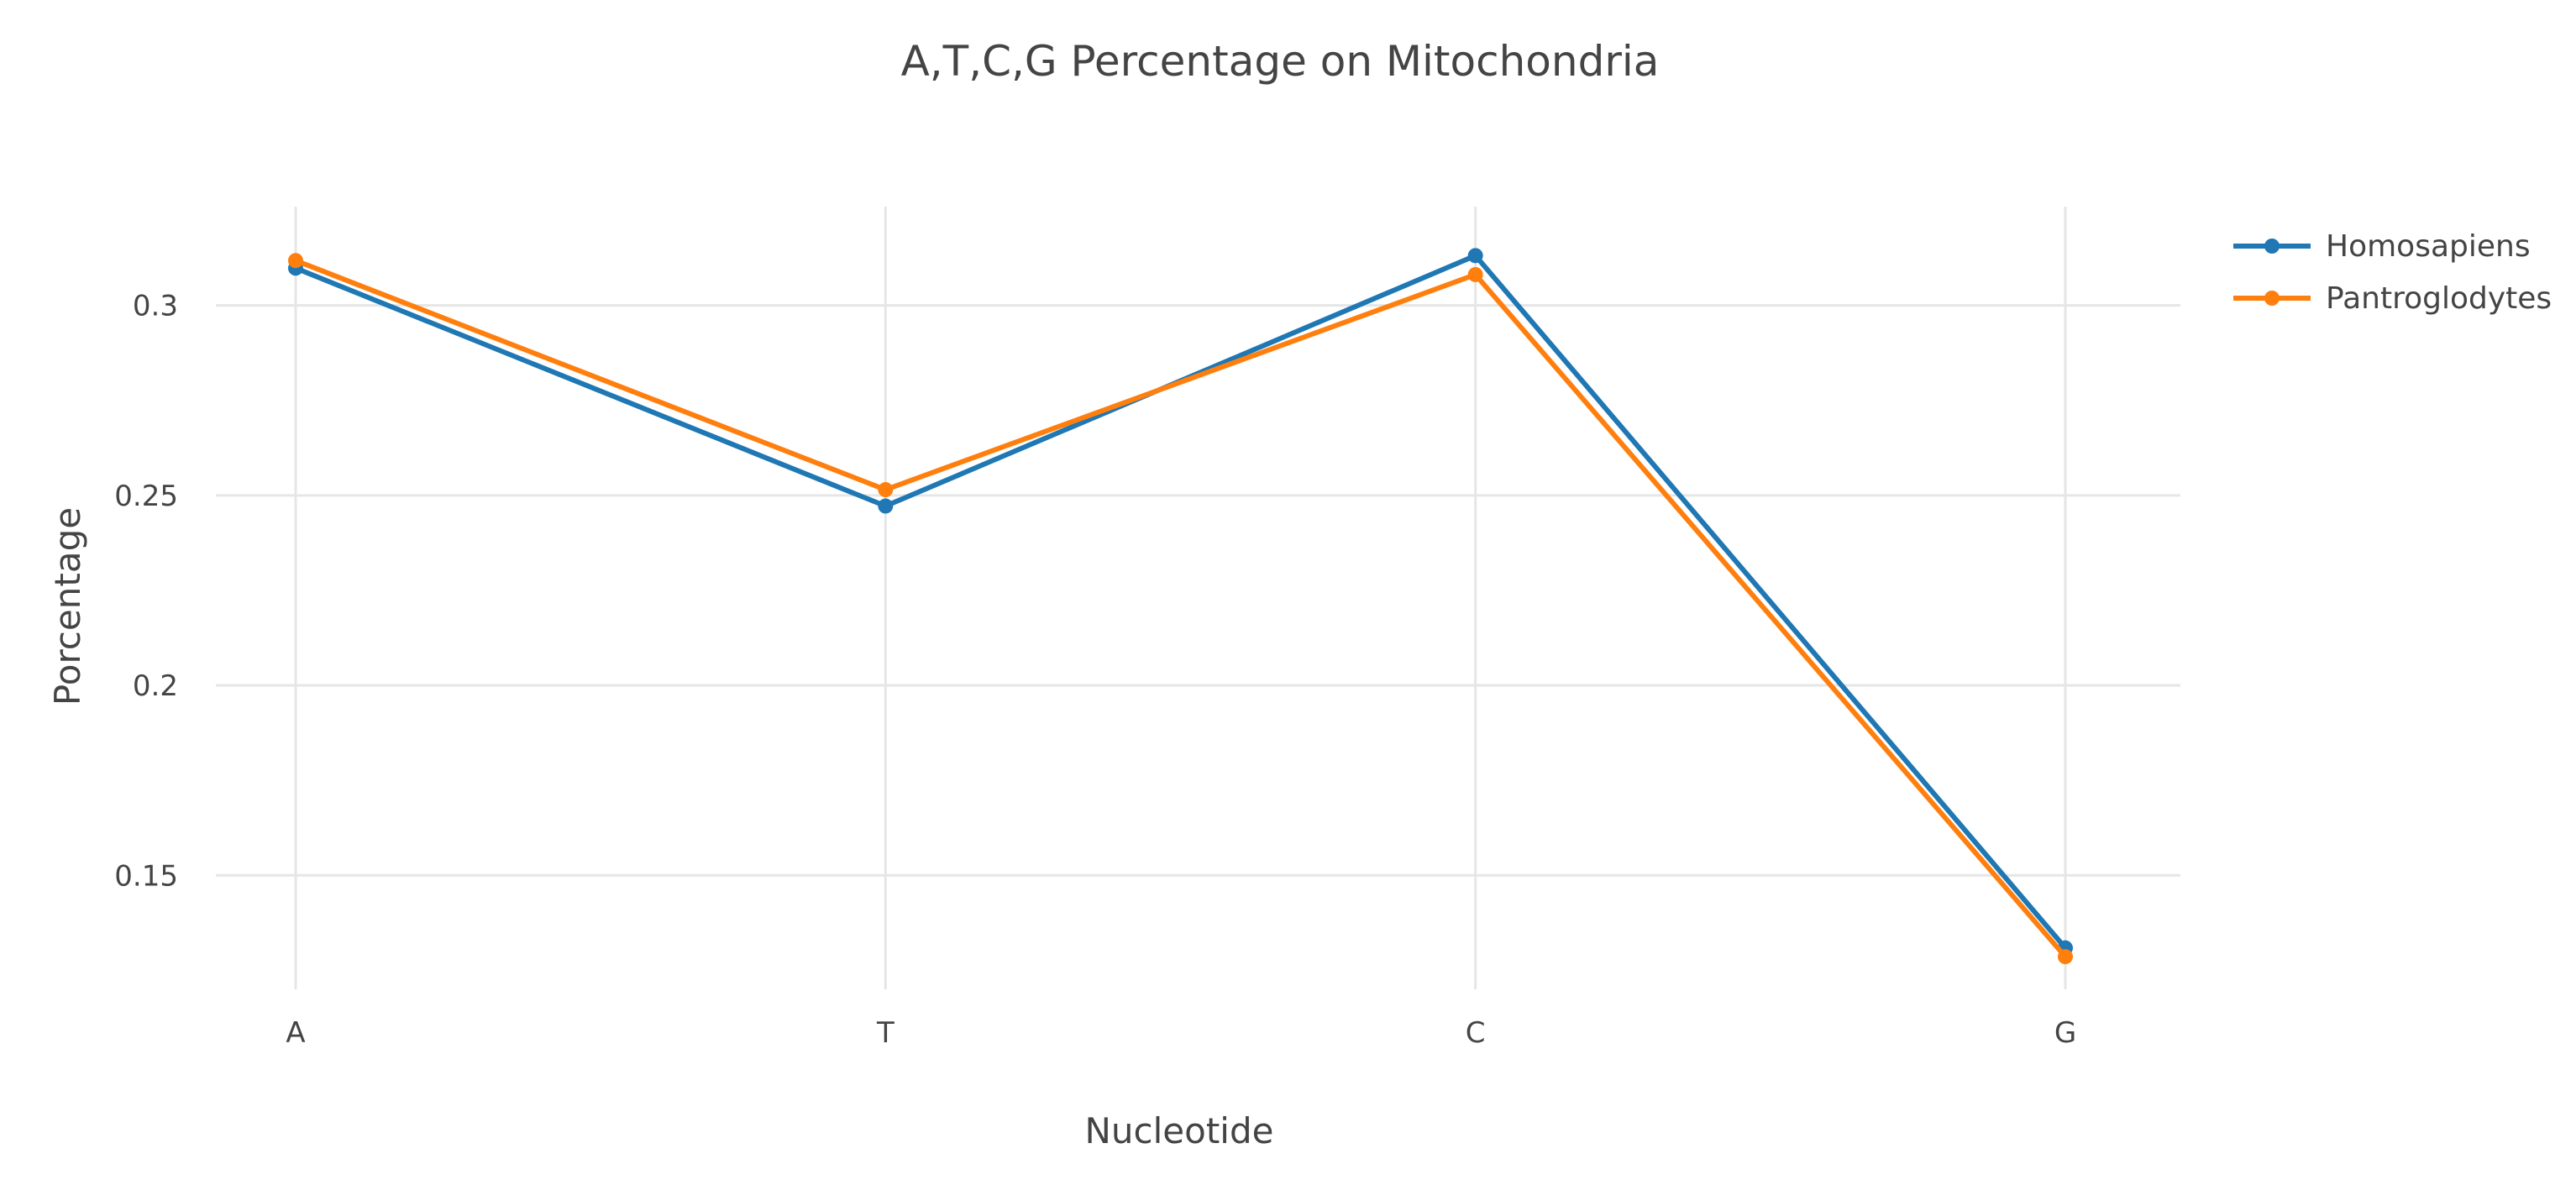  Describe the element at coordinates (146, 497) in the screenshot. I see `y-tick-label: 0.25` at that location.